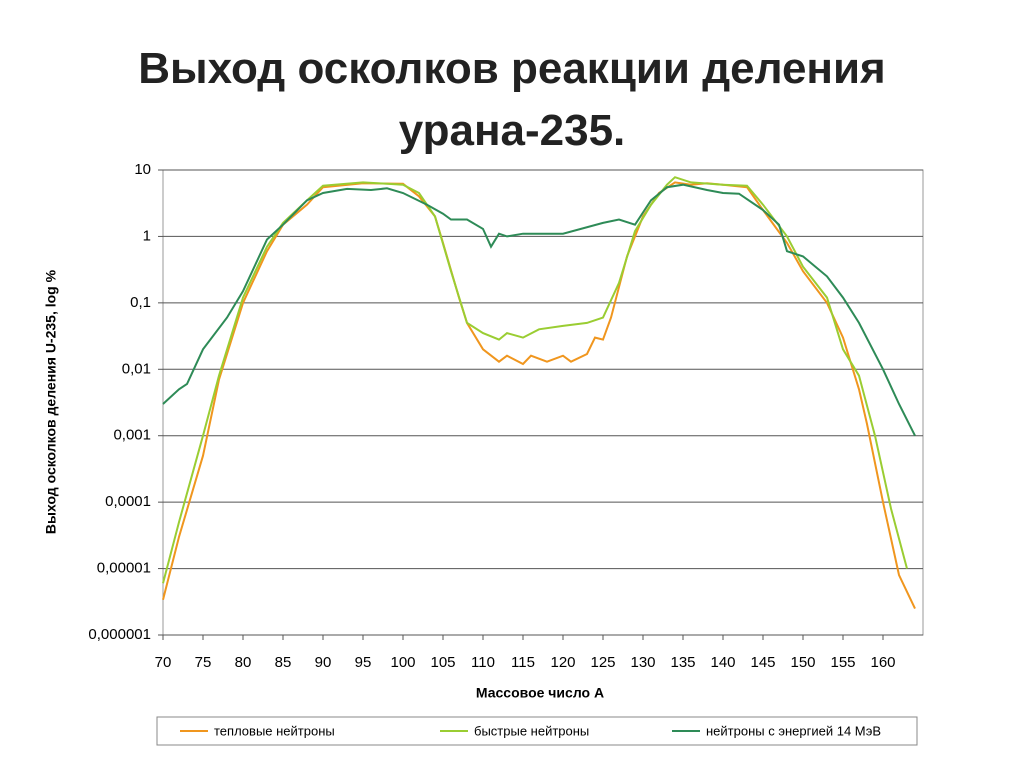 The width and height of the screenshot is (1024, 767). Describe the element at coordinates (483, 662) in the screenshot. I see `x-tick-label: 110` at that location.